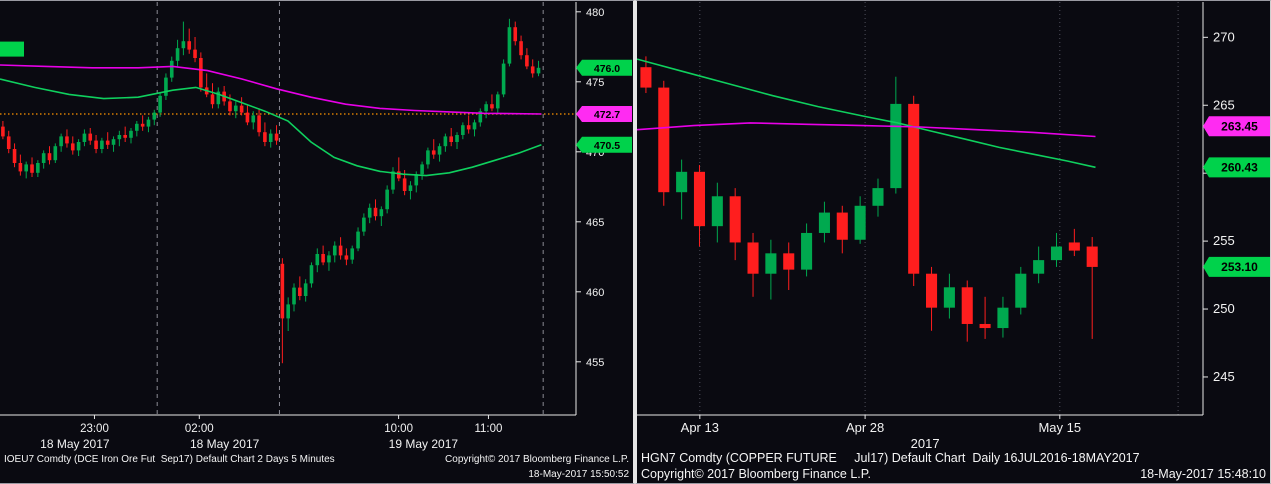 This screenshot has width=1271, height=484. Describe the element at coordinates (398, 429) in the screenshot. I see `x-time-label: 10:00` at that location.